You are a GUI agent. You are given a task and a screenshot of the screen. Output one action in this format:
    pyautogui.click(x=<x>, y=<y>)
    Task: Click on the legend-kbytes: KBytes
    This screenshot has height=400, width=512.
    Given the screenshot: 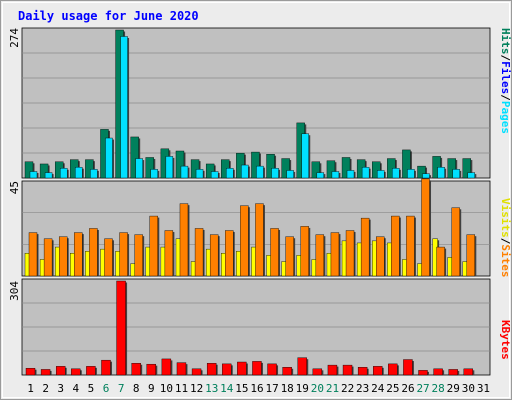 What is the action you would take?
    pyautogui.click(x=505, y=340)
    